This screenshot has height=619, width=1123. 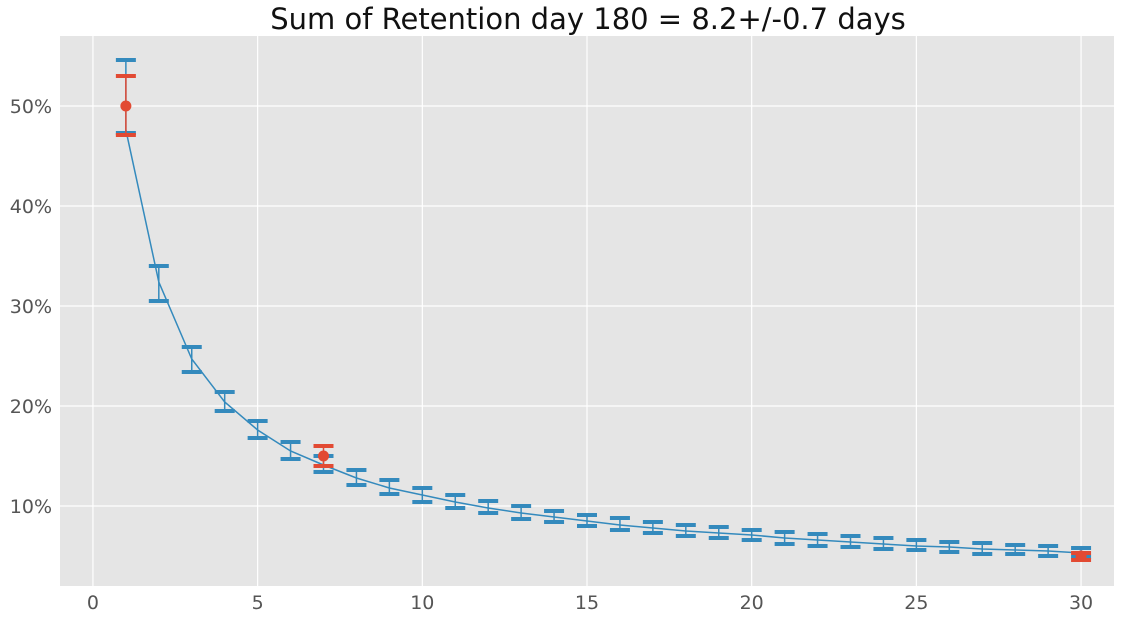 What do you see at coordinates (31, 507) in the screenshot?
I see `y-tick-label: 10%` at bounding box center [31, 507].